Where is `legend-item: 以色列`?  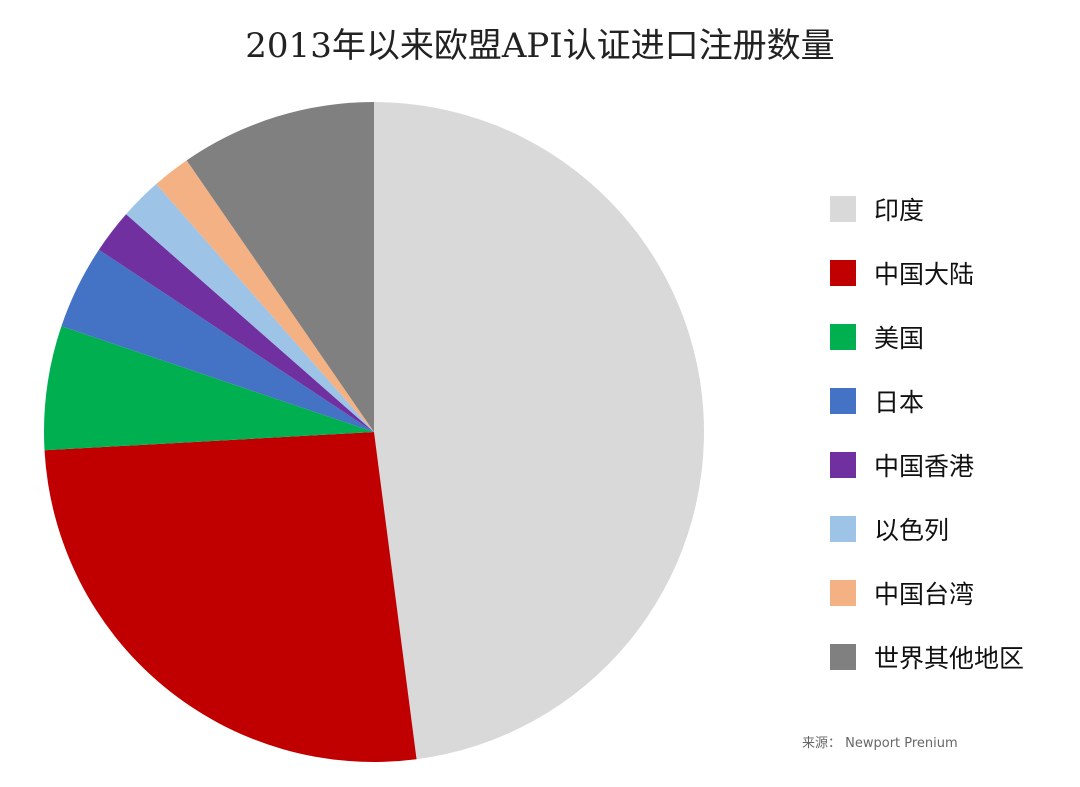 legend-item: 以色列 is located at coordinates (927, 529).